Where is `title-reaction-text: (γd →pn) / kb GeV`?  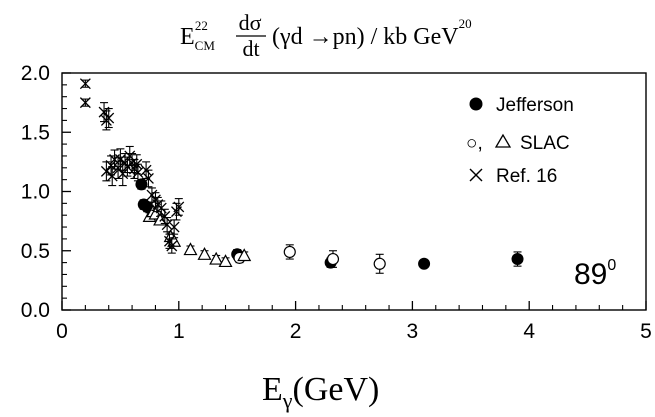 title-reaction-text: (γd →pn) / kb GeV is located at coordinates (365, 37).